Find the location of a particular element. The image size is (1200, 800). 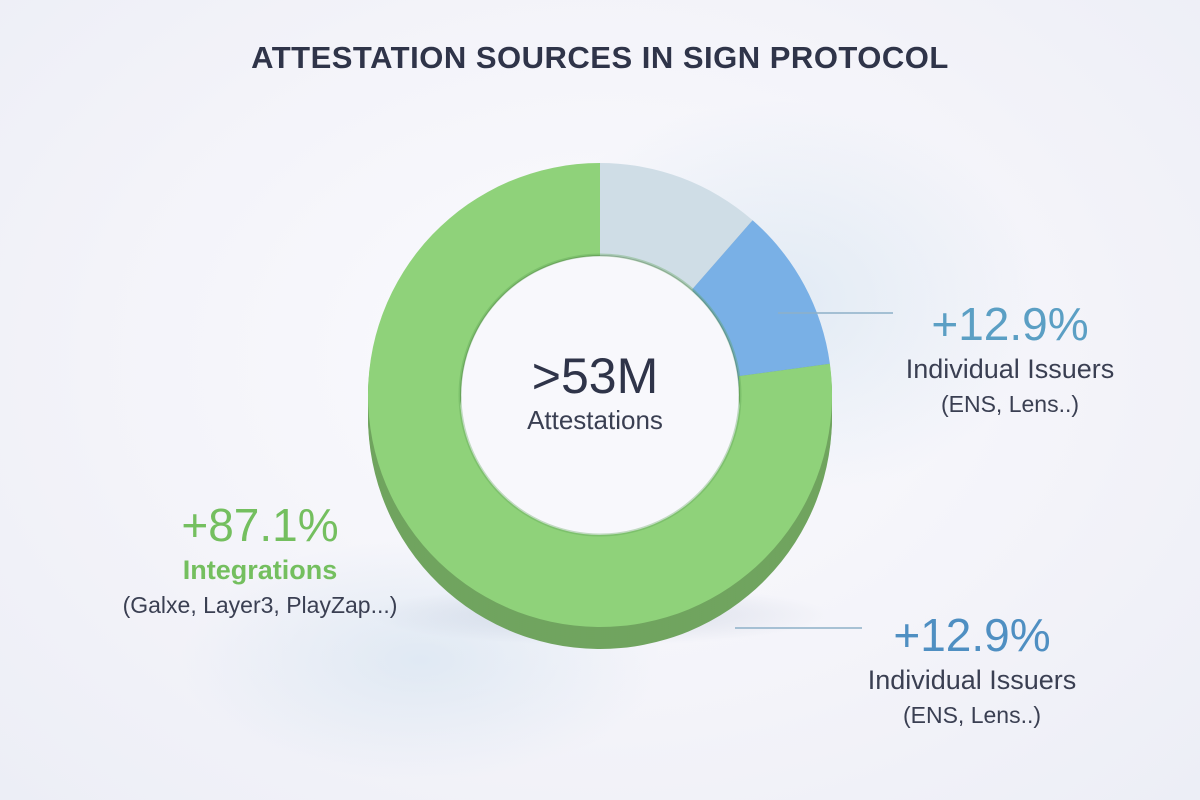

chart-title: ATTESTATION SOURCES IN SIGN PROTOCOL is located at coordinates (600, 57).